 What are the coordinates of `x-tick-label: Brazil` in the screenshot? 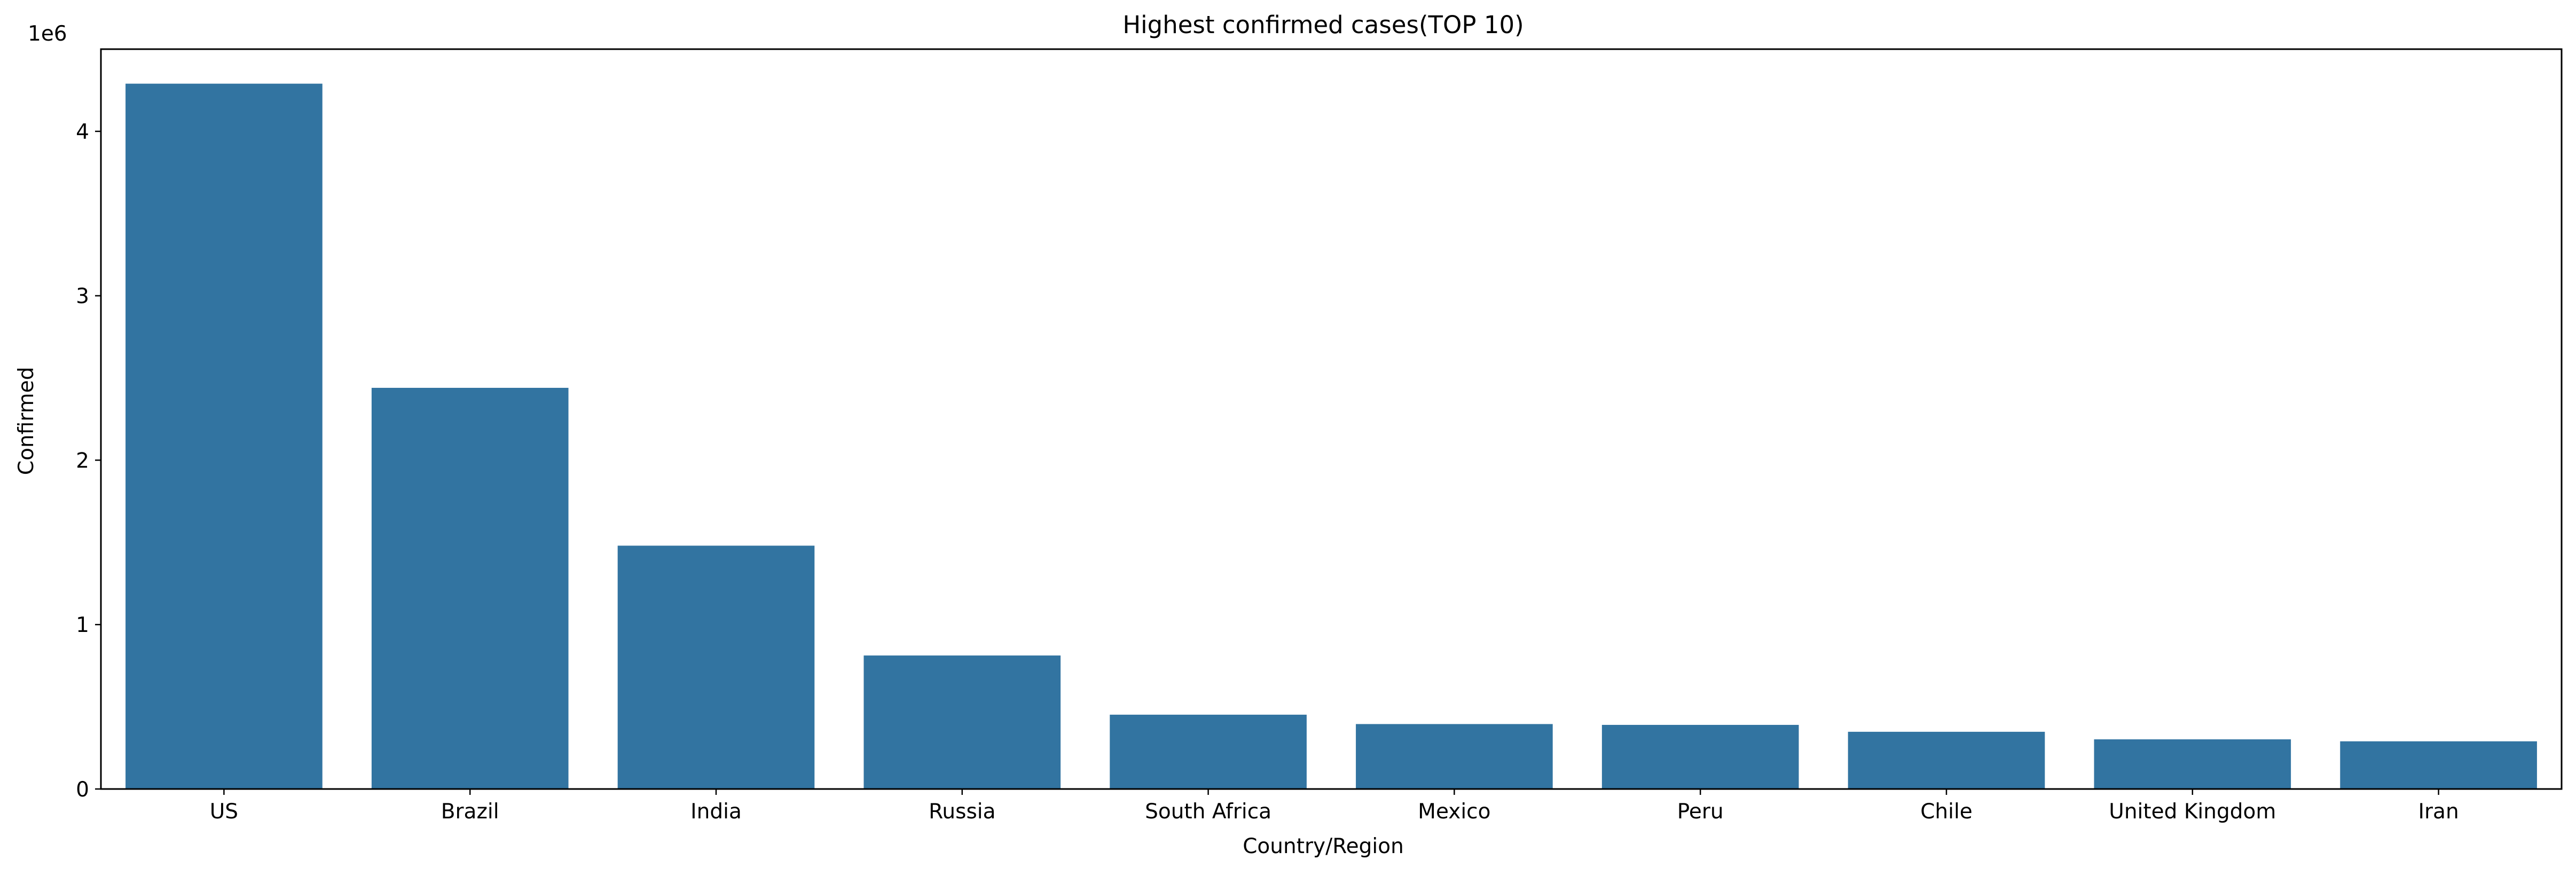 It's located at (470, 812).